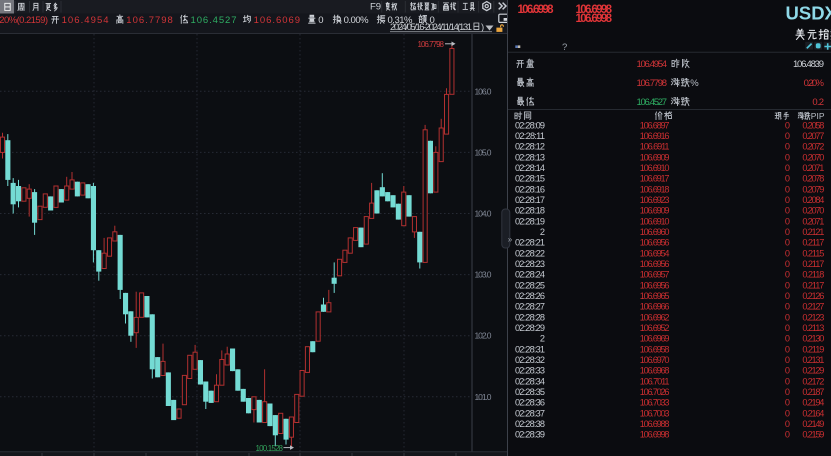  I want to click on svg-text: 0.00%, so click(357, 20).